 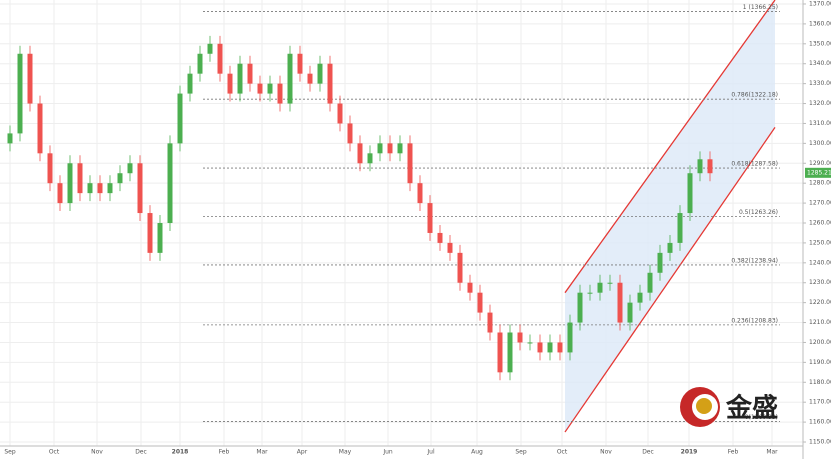 I want to click on fib-label: 0.382(1238.94), so click(x=754, y=260).